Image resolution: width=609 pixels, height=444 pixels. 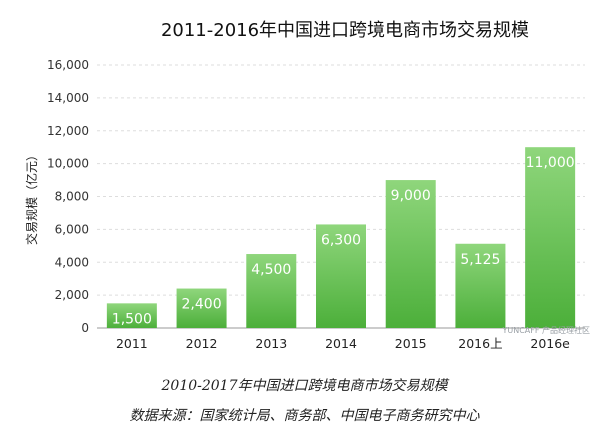 I want to click on y-tick-label: 16,000, so click(x=68, y=65).